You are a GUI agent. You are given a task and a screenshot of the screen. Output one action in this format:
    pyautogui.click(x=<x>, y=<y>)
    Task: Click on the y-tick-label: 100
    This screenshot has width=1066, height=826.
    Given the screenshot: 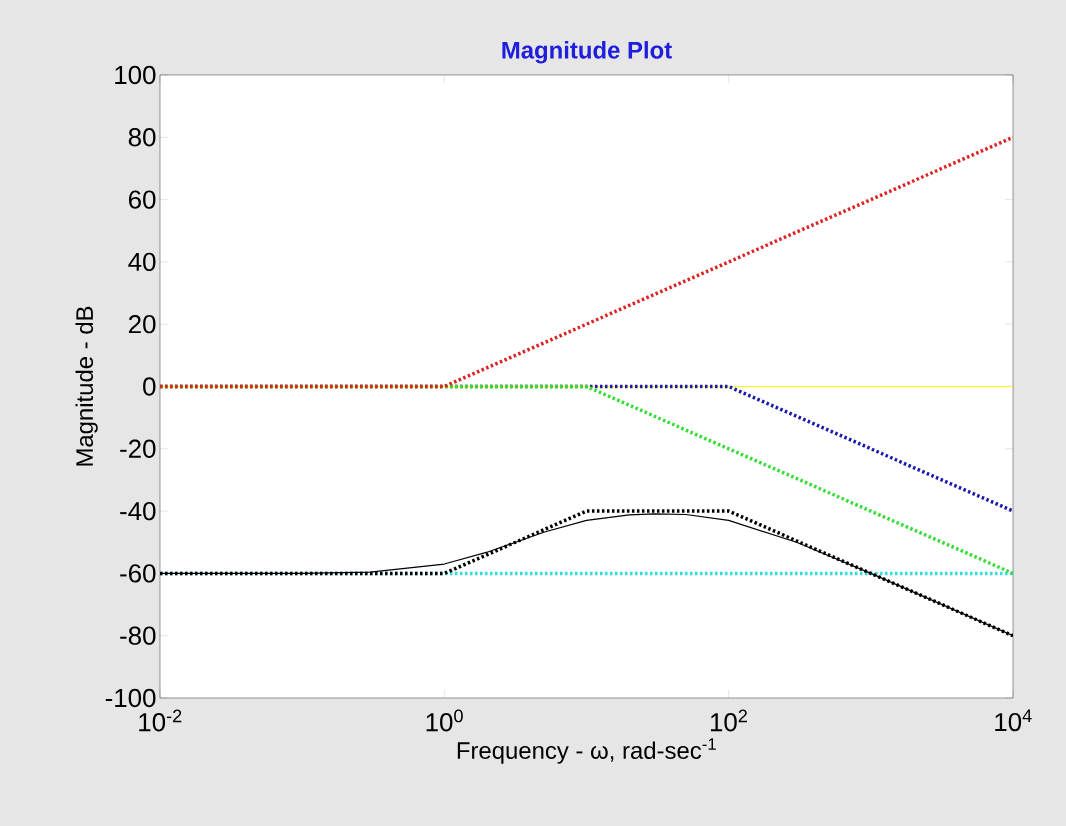 What is the action you would take?
    pyautogui.click(x=135, y=75)
    